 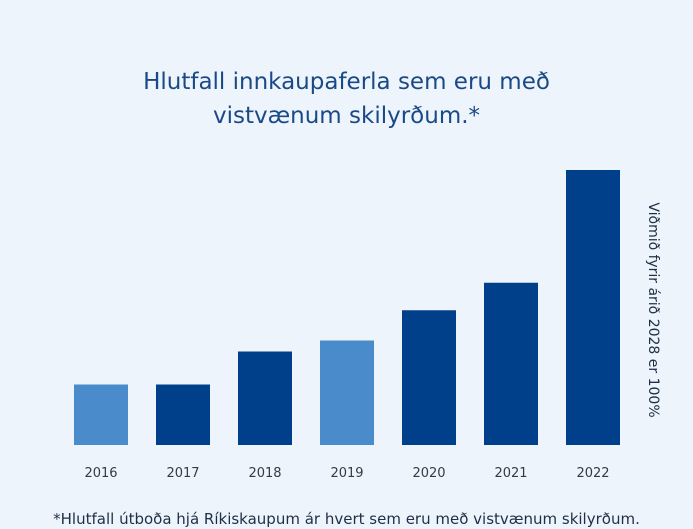 I want to click on y-axis-note: Viðmið fyrir árið 2028 er 100%, so click(x=653, y=310).